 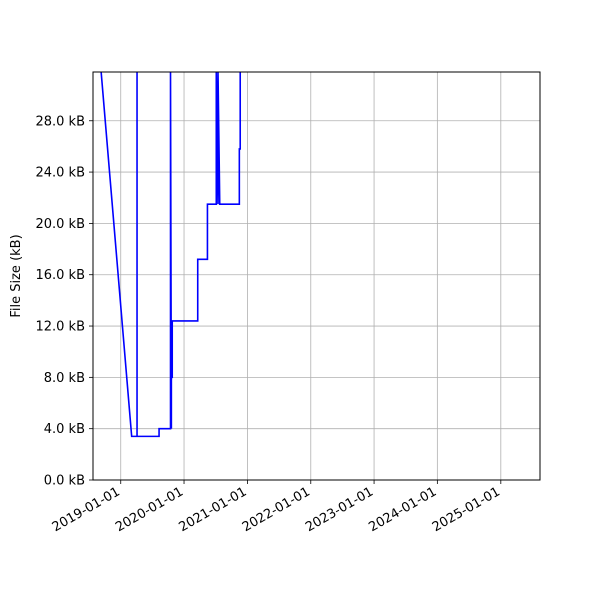 I want to click on x-tick-label: 2019-01-01, so click(x=86, y=509).